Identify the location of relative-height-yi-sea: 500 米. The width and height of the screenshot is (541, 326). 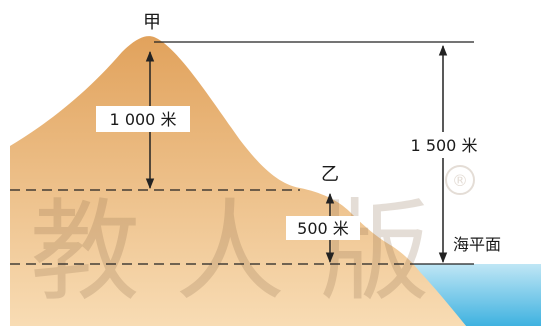
(323, 228).